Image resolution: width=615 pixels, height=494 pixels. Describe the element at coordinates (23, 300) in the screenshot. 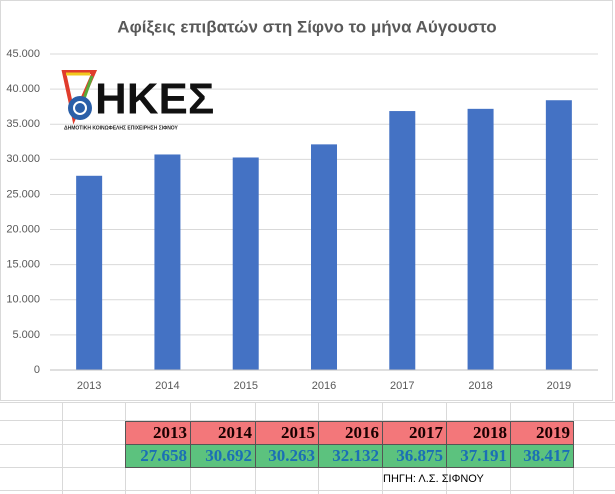

I see `y-tick-label: 10.000` at that location.